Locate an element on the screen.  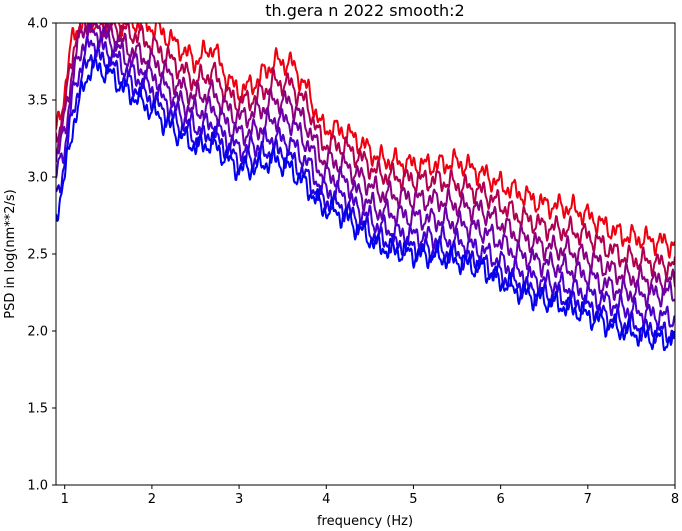
y-tick-label: 3.0 is located at coordinates (37, 178).